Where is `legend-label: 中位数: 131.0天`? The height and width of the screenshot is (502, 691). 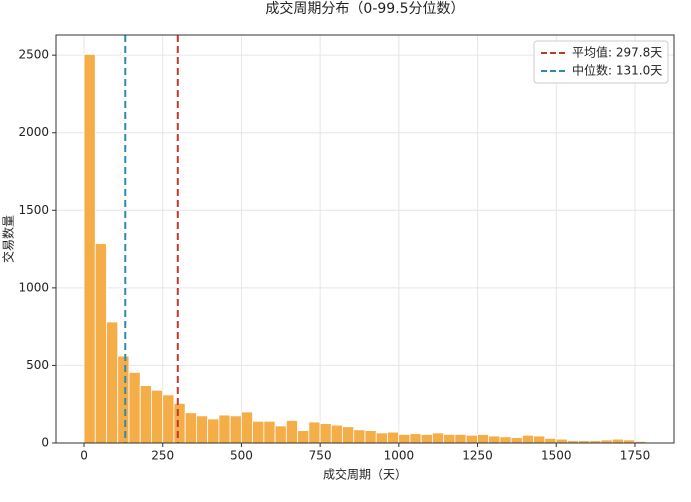 legend-label: 中位数: 131.0天 is located at coordinates (617, 70).